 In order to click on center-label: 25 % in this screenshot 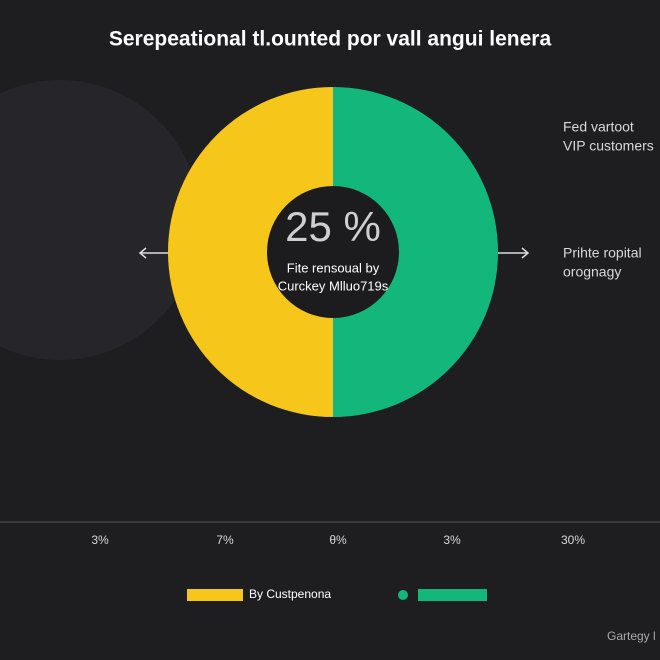, I will do `click(333, 226)`.